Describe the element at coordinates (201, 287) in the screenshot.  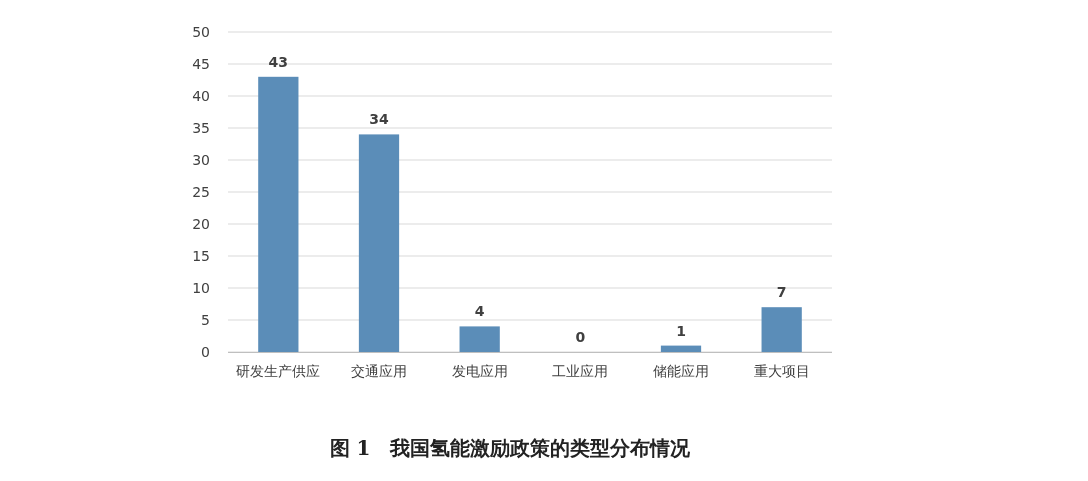
I see `y-tick-label: 10` at that location.